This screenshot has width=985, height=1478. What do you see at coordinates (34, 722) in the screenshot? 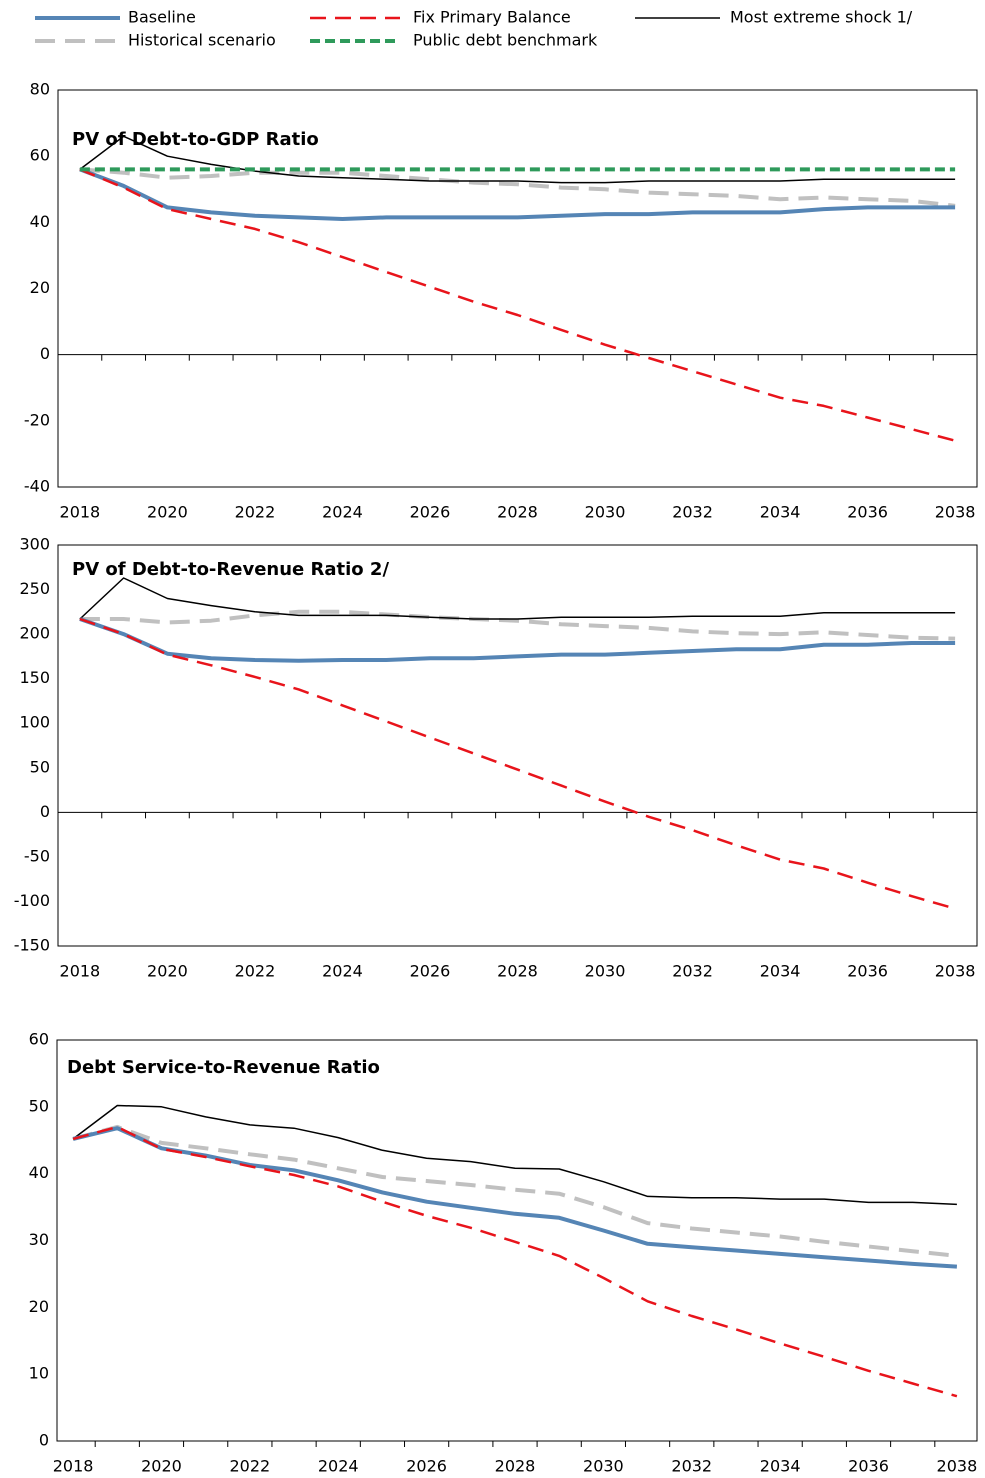
I see `y-tick-label: 100` at bounding box center [34, 722].